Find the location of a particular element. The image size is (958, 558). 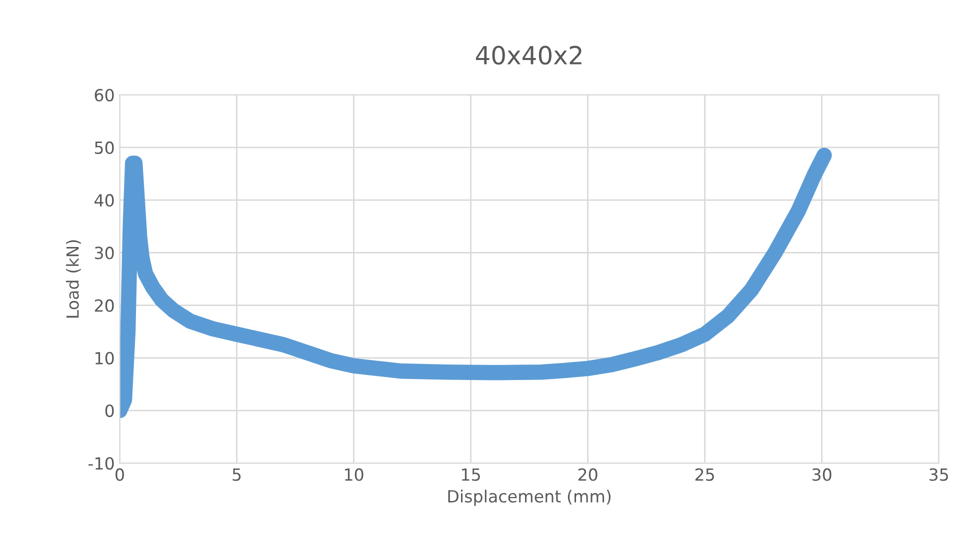

y-tick-label: 20 is located at coordinates (104, 305).